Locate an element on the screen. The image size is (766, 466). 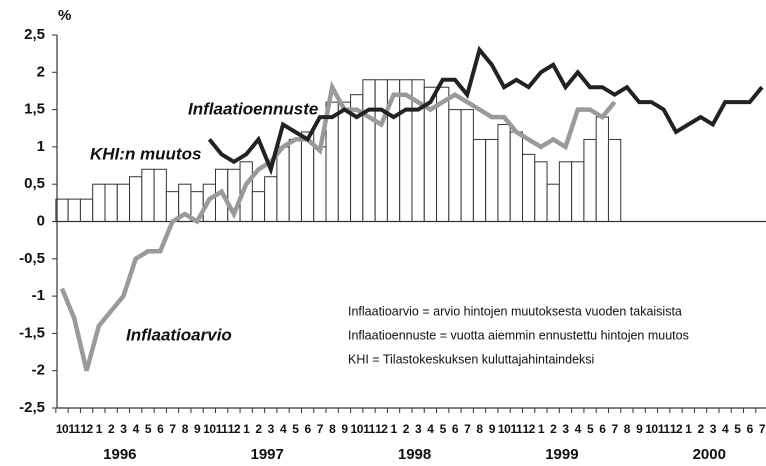
annotation: KHI:n muutos is located at coordinates (145, 153).